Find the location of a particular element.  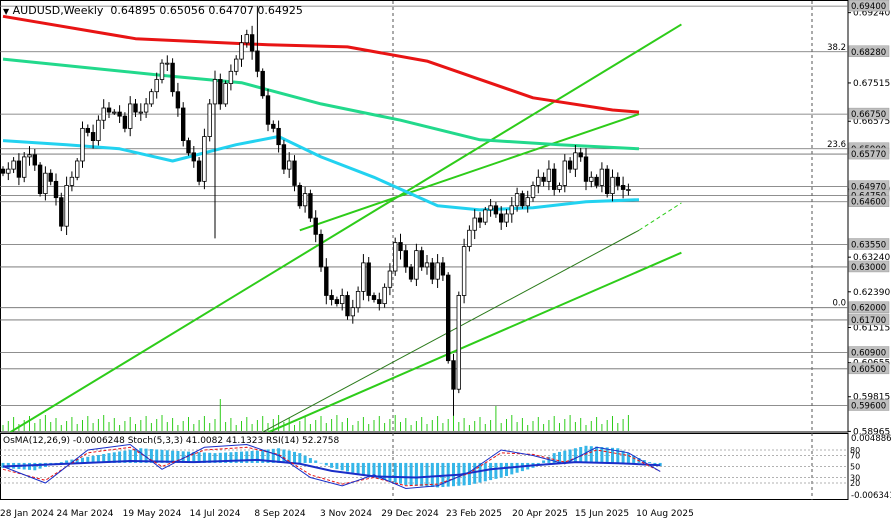

x-axis-label-8: 20 Apr 2025 is located at coordinates (540, 514).